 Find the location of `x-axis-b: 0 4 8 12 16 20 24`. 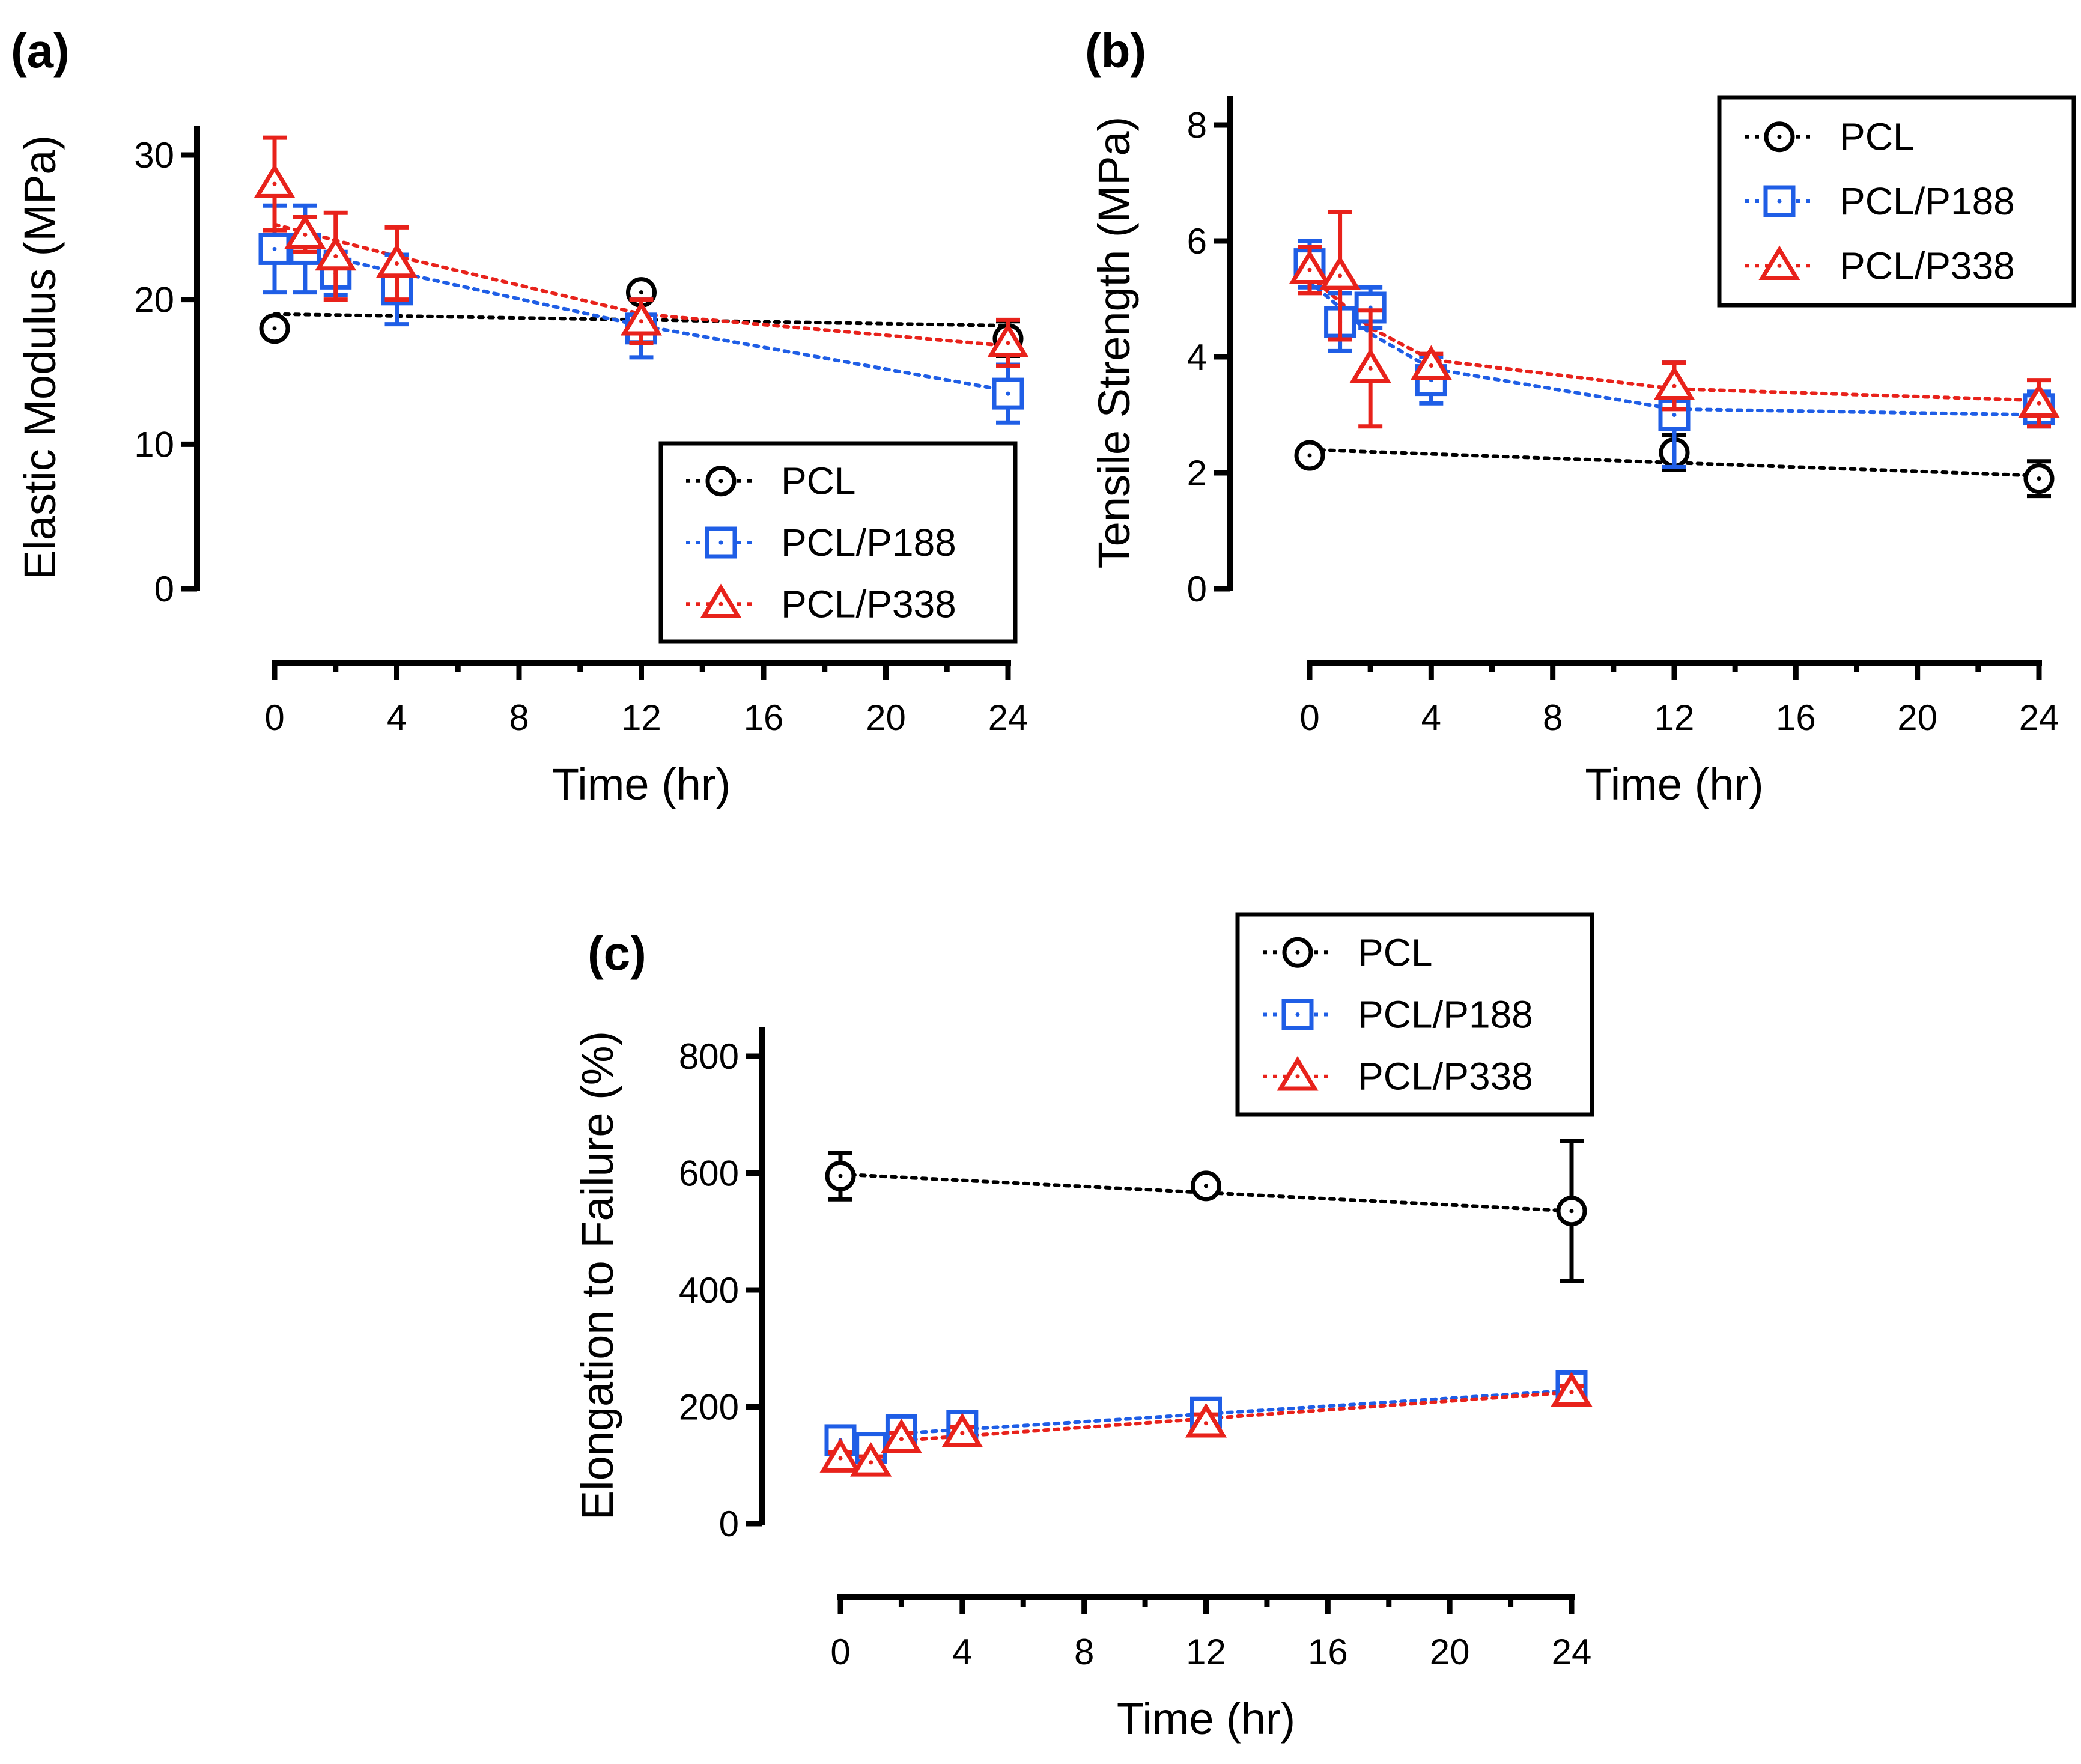

x-axis-b: 0 4 8 12 16 20 24 is located at coordinates (1679, 699).